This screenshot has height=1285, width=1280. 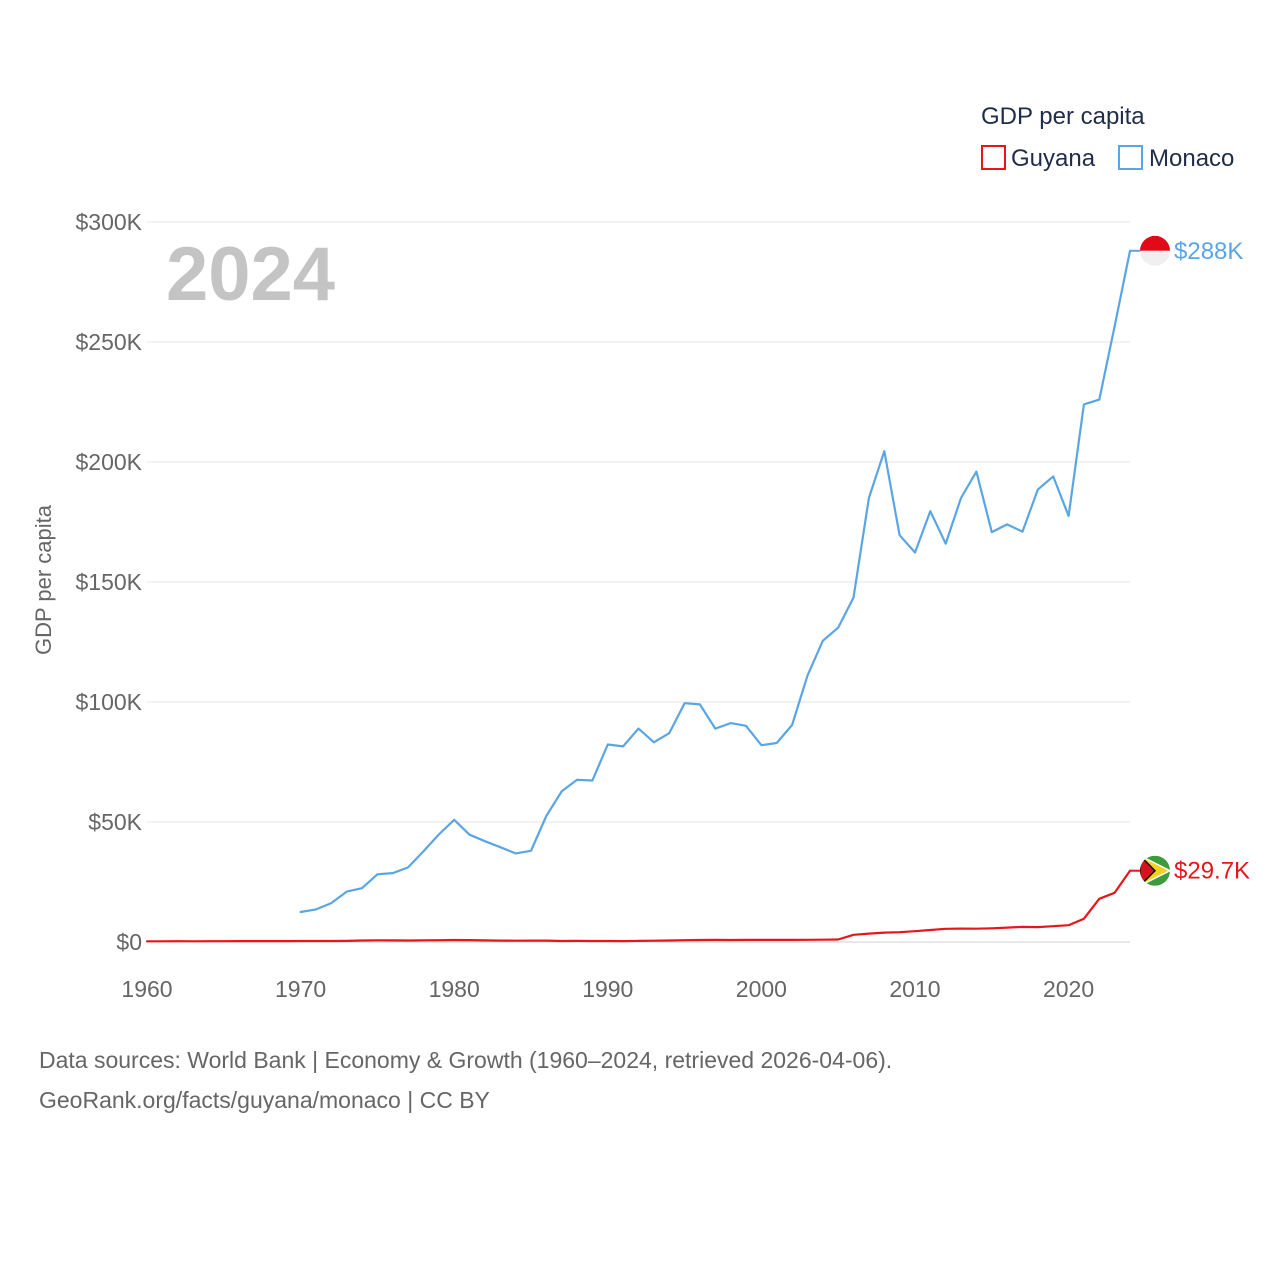 I want to click on legend-title: GDP per capita, so click(x=1063, y=116).